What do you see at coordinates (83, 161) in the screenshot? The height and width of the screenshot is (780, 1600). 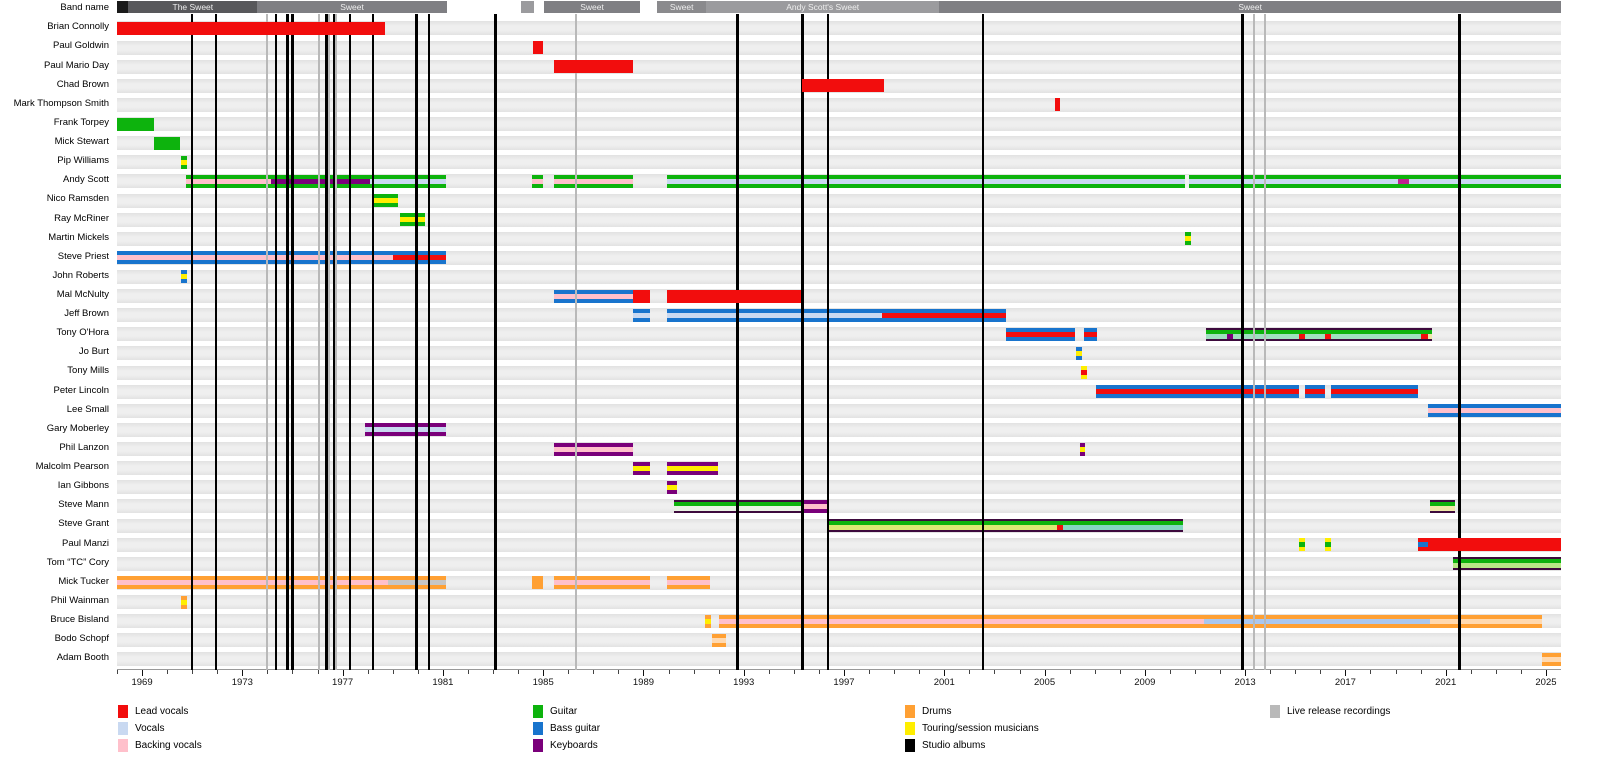 I see `member-name-label: Pip Williams` at bounding box center [83, 161].